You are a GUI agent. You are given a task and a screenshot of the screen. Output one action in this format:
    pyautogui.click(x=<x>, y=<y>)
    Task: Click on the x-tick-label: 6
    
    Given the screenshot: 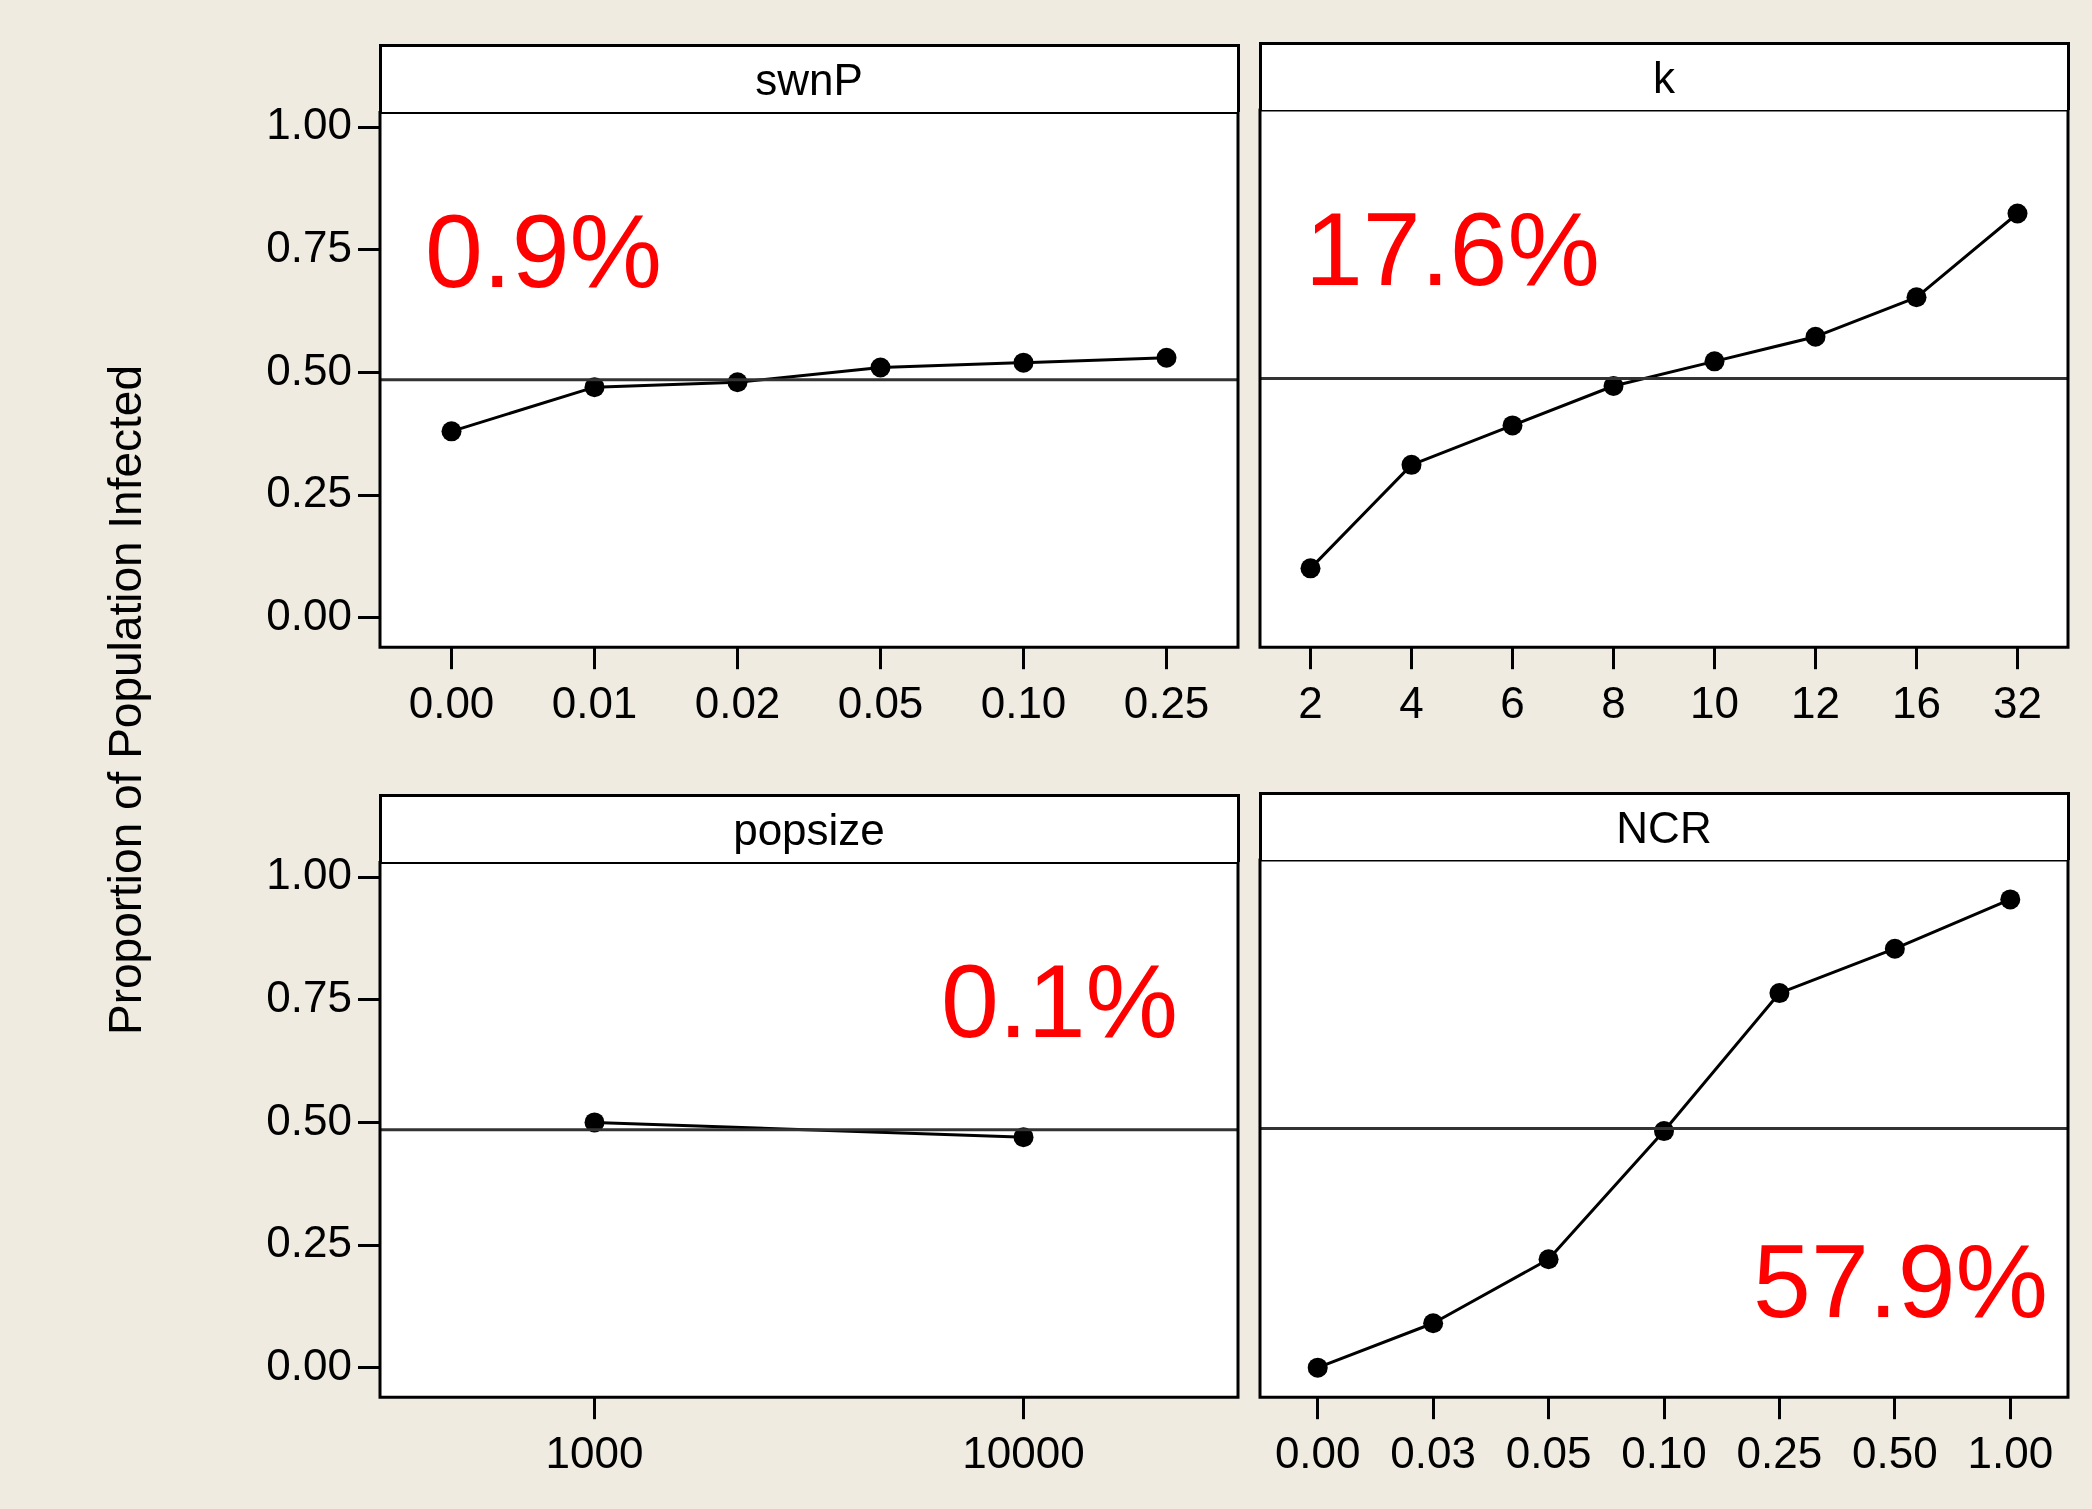 What is the action you would take?
    pyautogui.click(x=1512, y=702)
    